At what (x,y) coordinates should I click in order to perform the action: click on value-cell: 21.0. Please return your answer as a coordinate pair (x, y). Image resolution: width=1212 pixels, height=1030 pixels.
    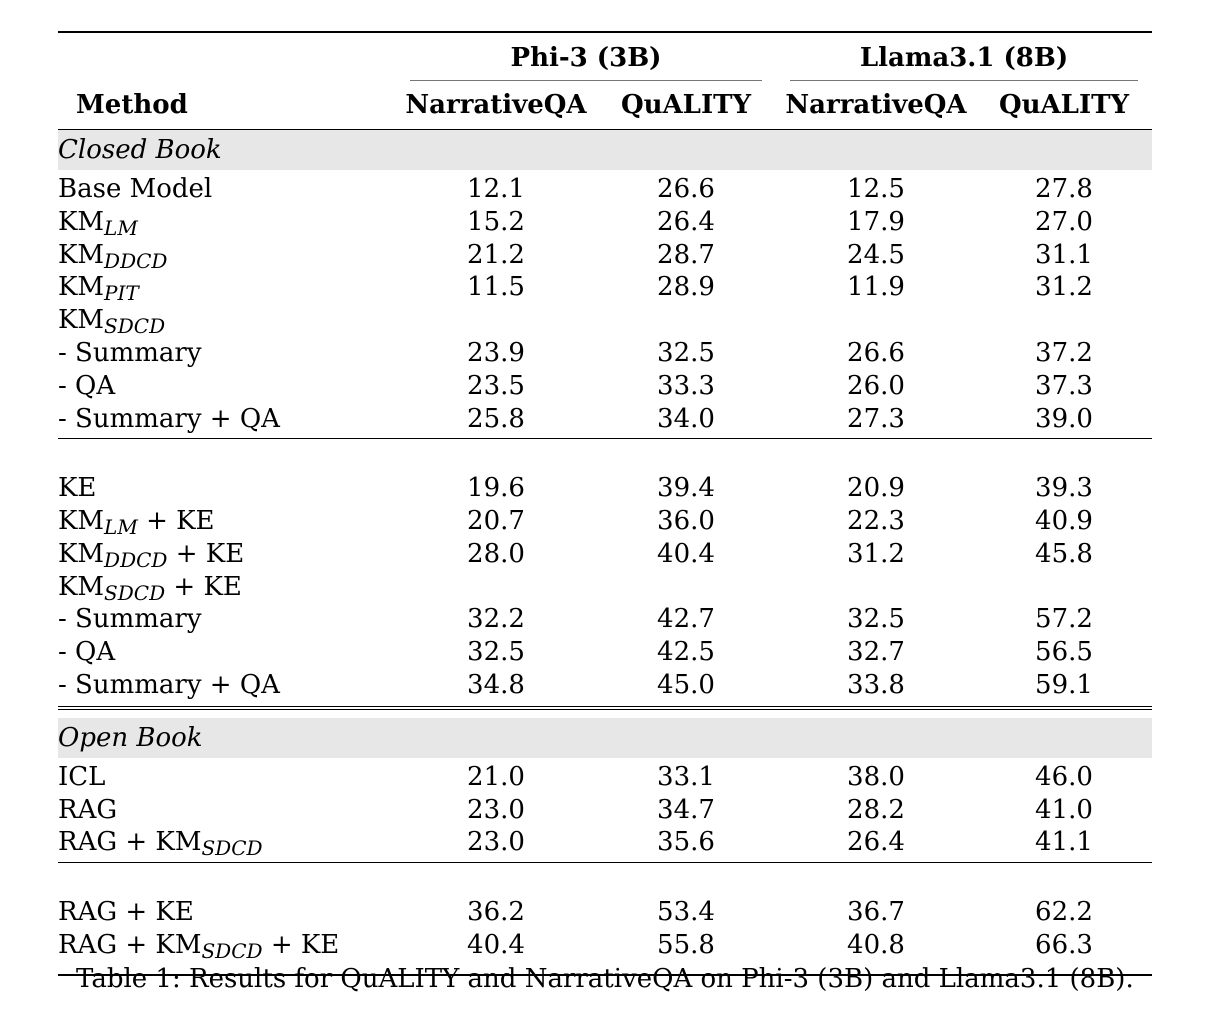
    Looking at the image, I should click on (496, 776).